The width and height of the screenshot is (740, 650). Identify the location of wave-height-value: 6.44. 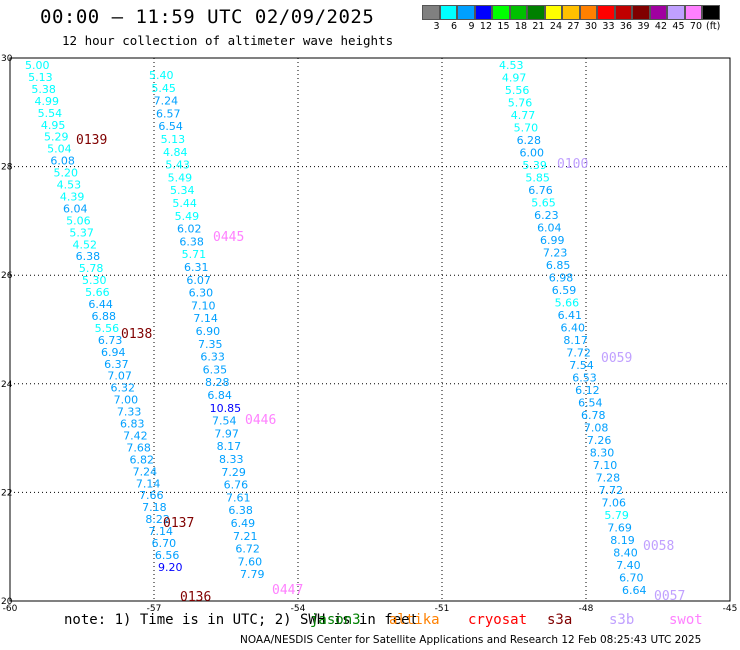
(100, 304).